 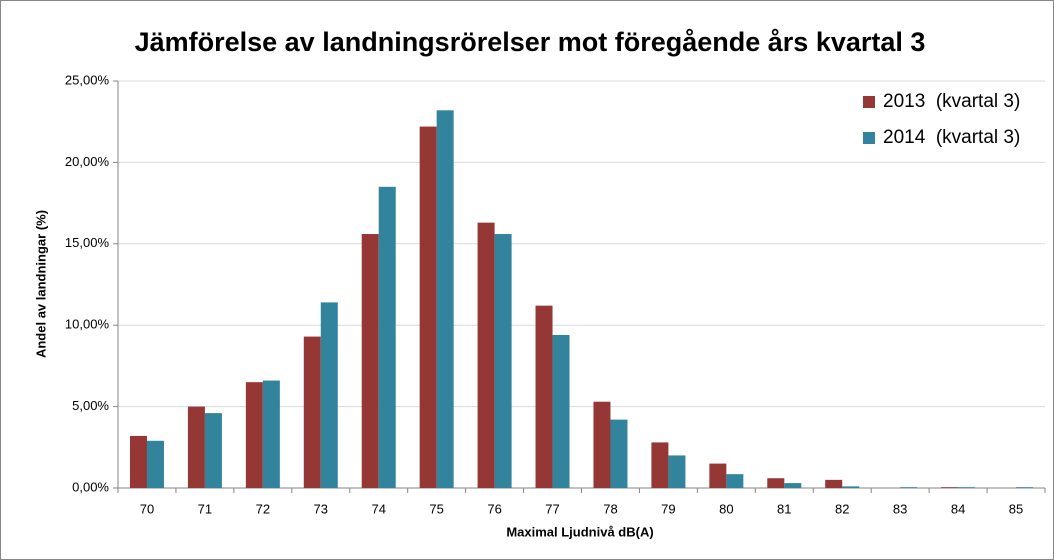 I want to click on x-tick-label: 77, so click(x=552, y=508).